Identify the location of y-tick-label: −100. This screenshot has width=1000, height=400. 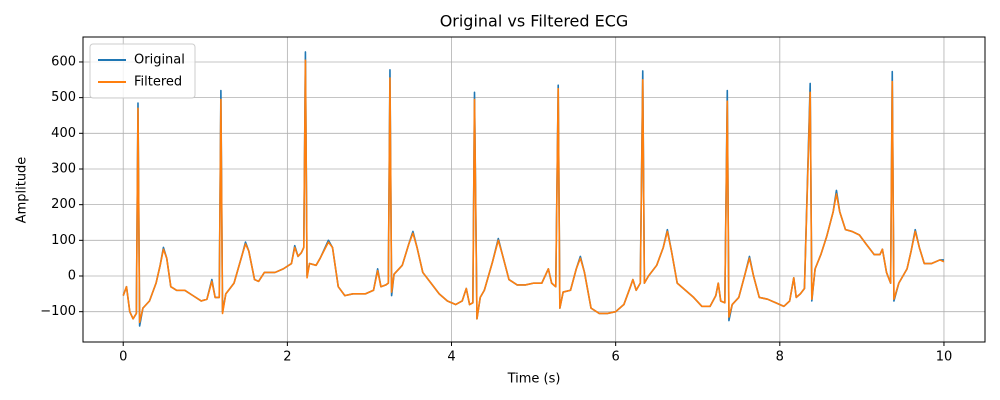
(58, 311).